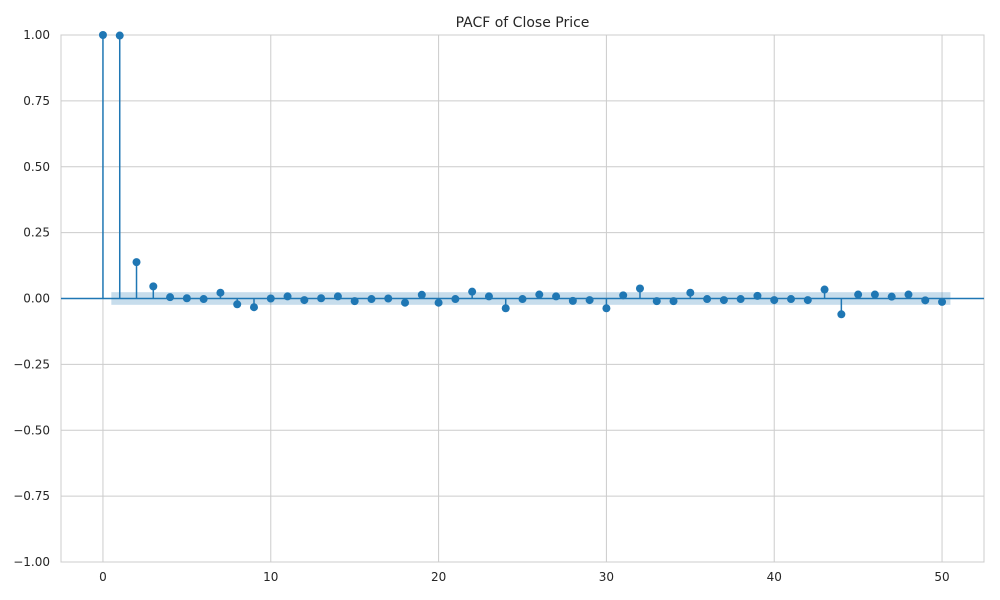  Describe the element at coordinates (270, 577) in the screenshot. I see `x-tick-label: 10` at that location.